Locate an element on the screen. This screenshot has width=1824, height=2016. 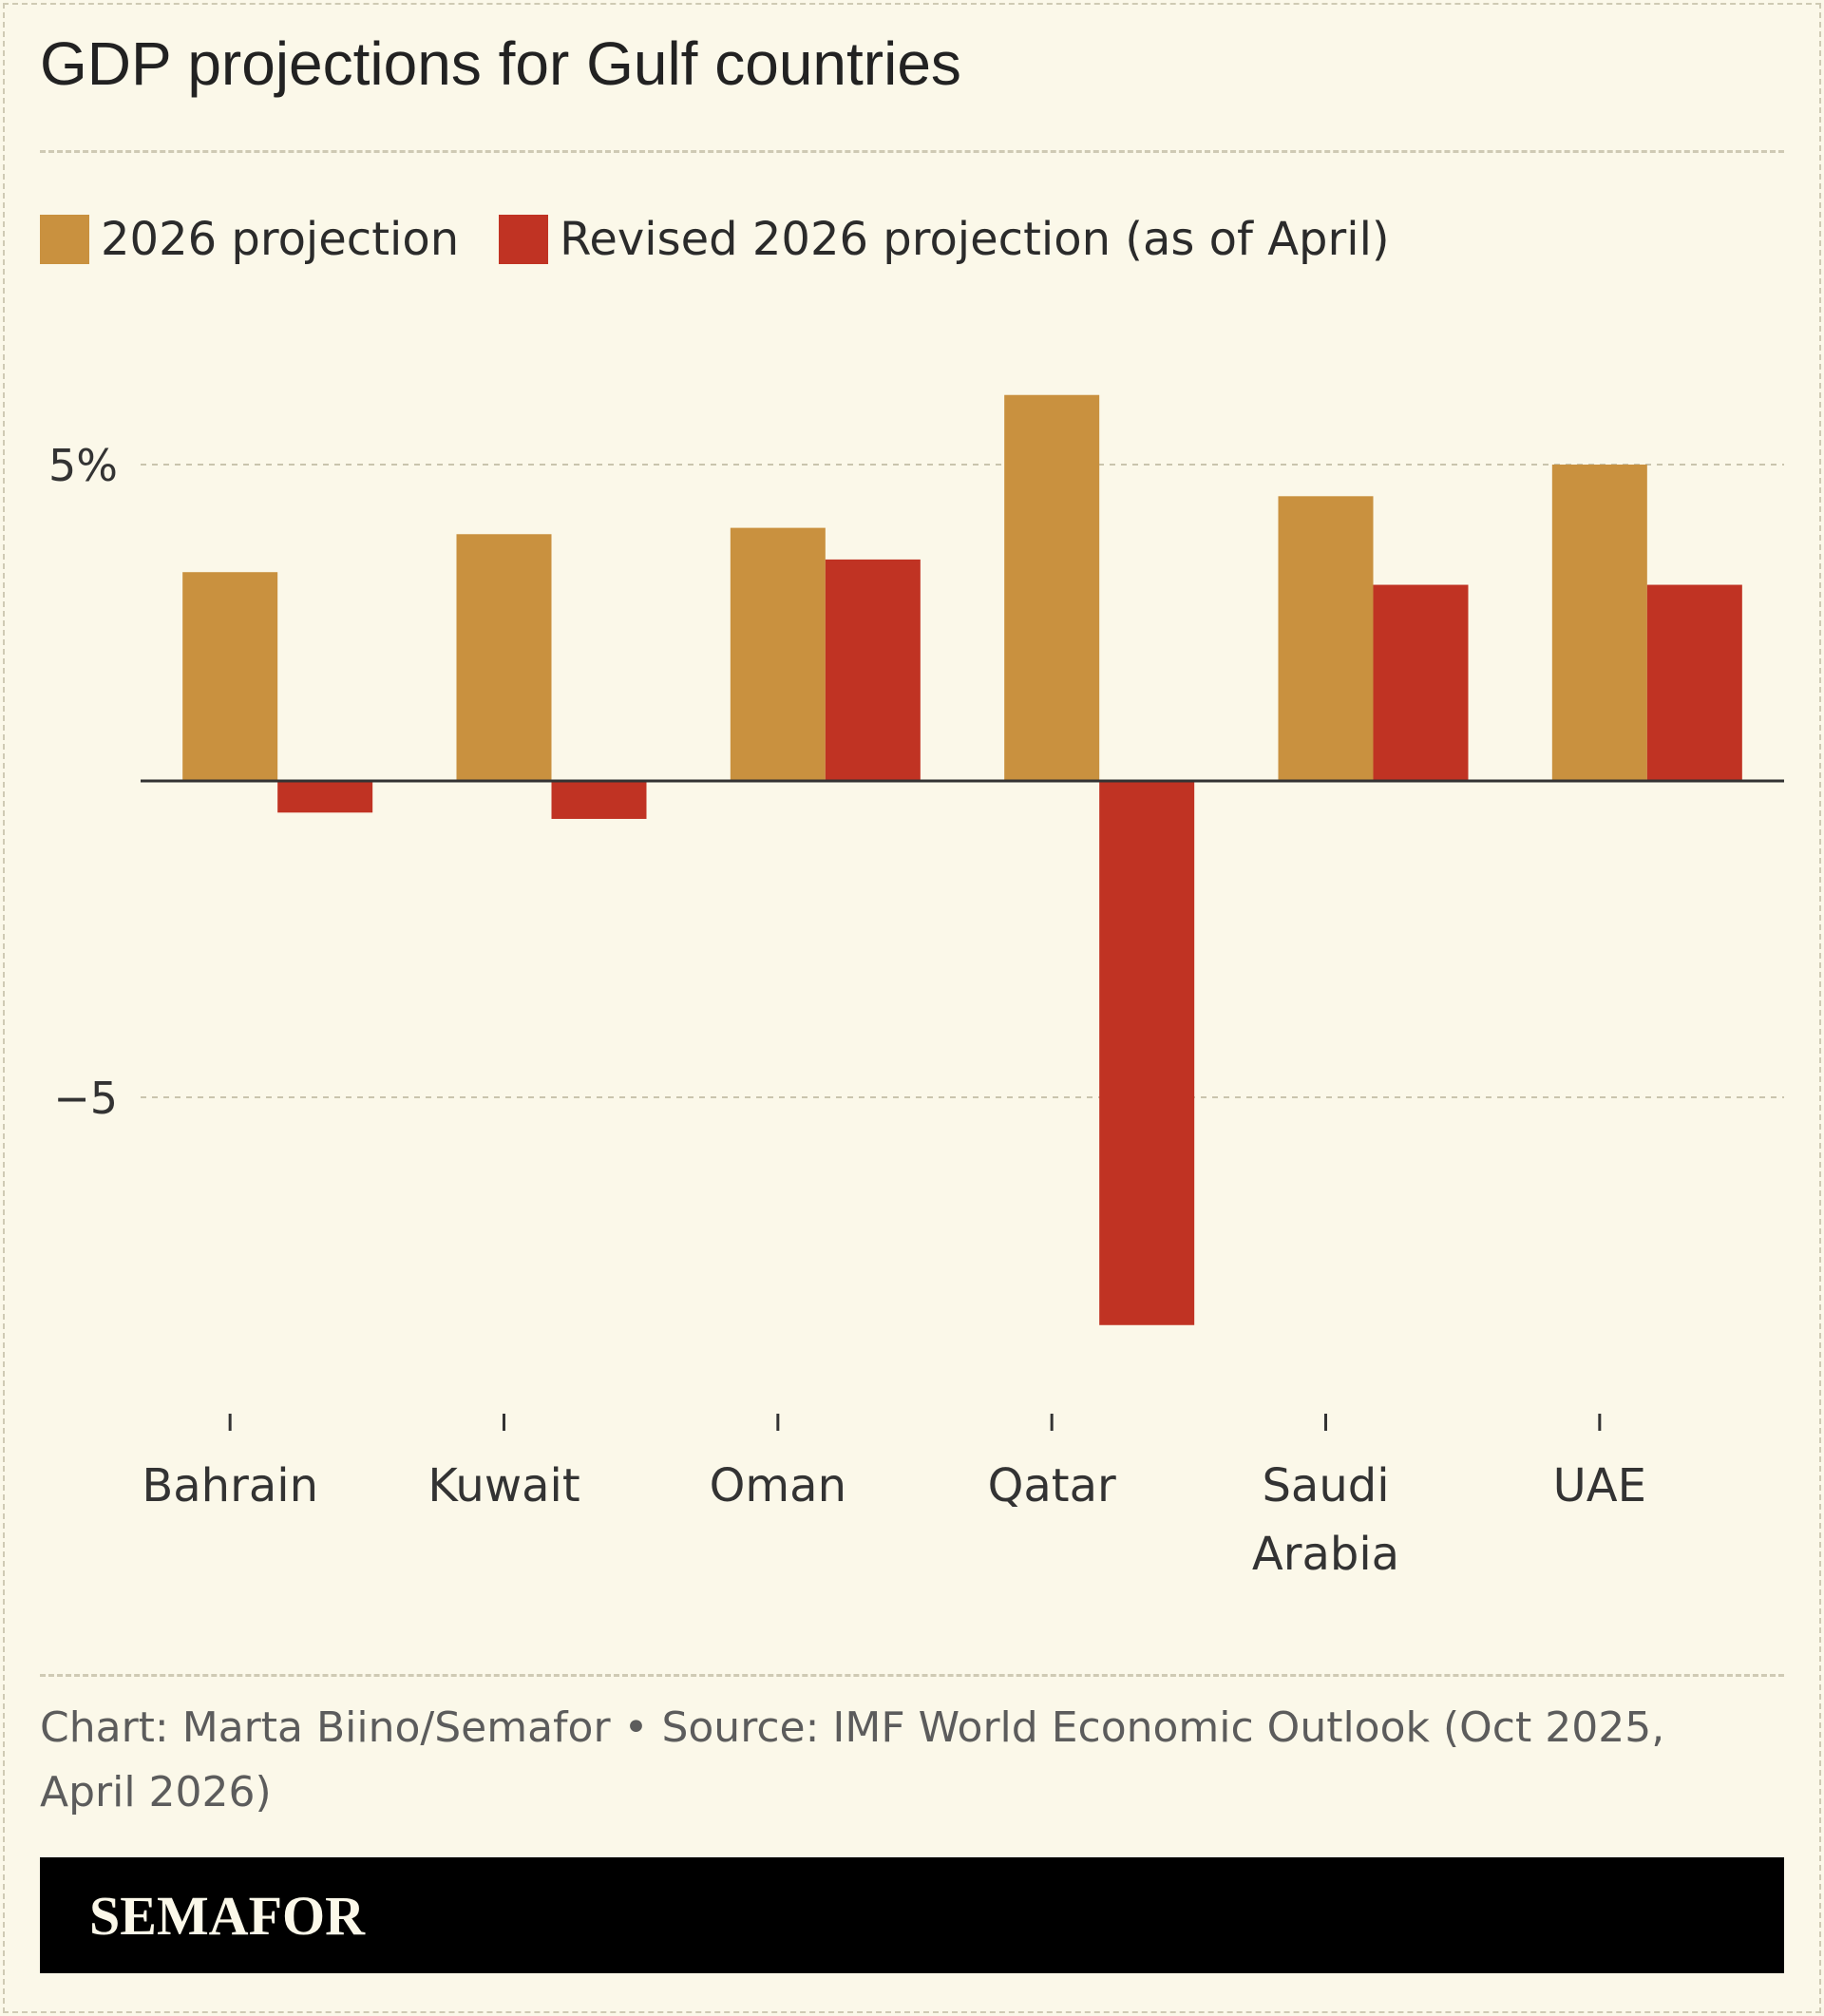
x-tick-label-0: Bahrain is located at coordinates (230, 1485).